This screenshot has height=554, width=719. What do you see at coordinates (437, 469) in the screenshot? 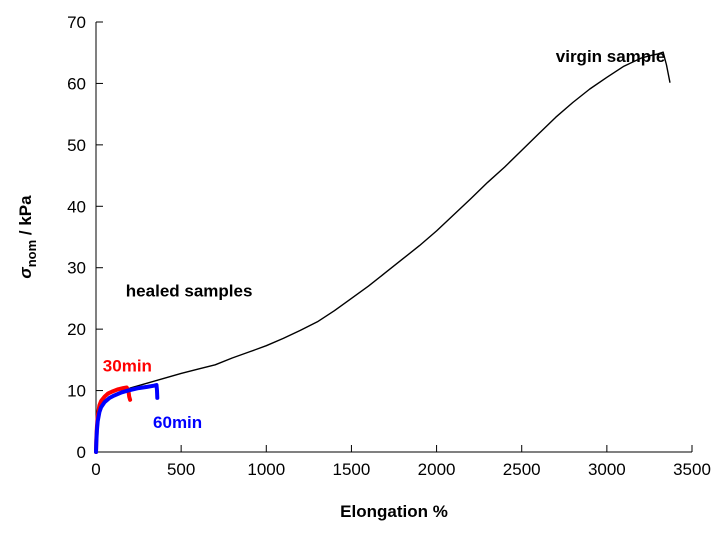
I see `x-tick-label: 2000` at bounding box center [437, 469].